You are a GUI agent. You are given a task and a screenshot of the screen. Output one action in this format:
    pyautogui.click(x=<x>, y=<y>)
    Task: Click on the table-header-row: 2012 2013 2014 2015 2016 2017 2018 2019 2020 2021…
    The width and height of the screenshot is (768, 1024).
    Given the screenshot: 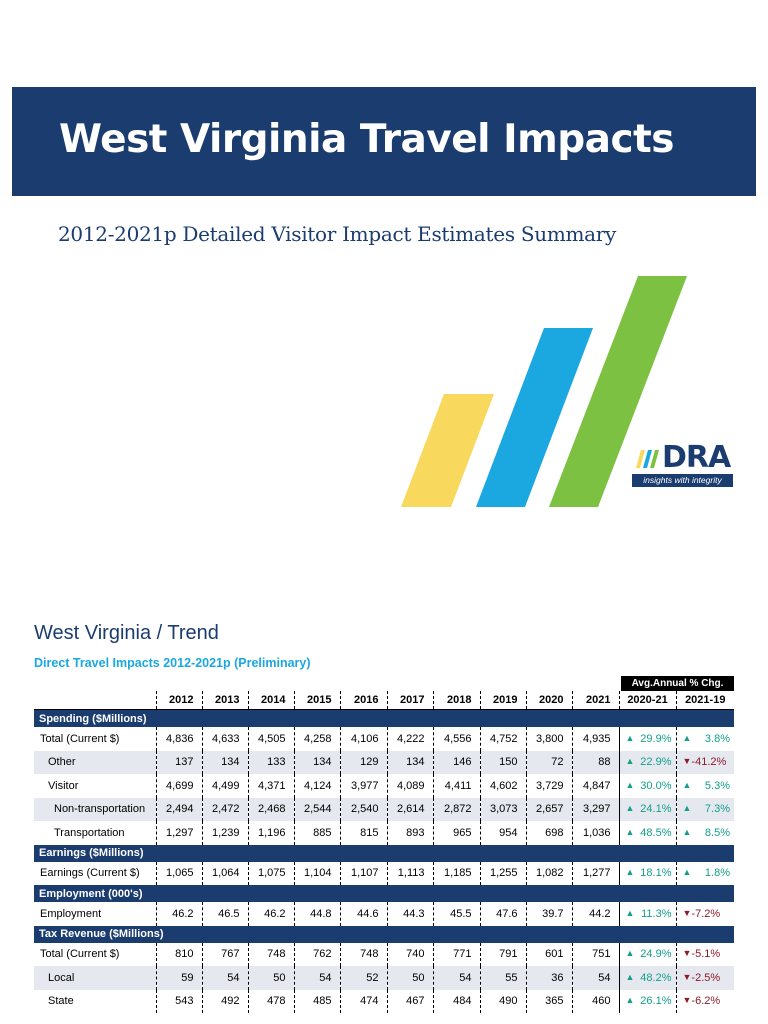 What is the action you would take?
    pyautogui.click(x=384, y=700)
    